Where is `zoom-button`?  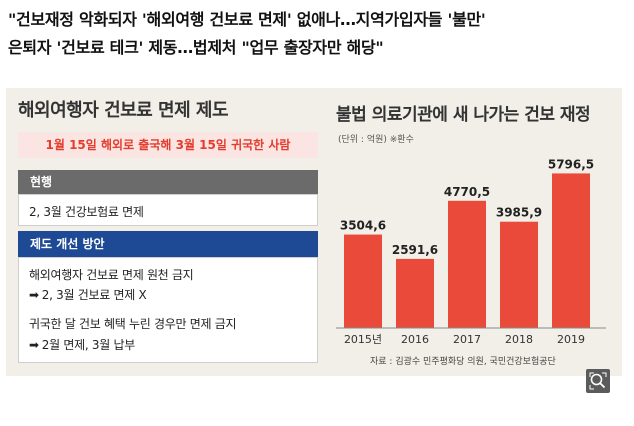 zoom-button is located at coordinates (598, 381).